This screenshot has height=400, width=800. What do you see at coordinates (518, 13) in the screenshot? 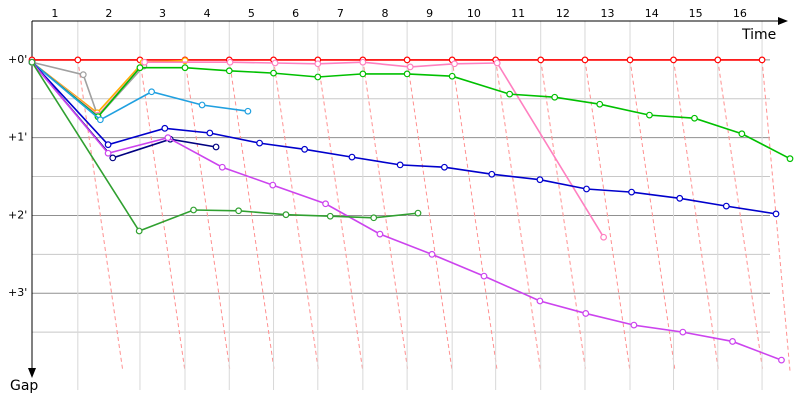
I see `x-tick-label: 11` at bounding box center [518, 13].